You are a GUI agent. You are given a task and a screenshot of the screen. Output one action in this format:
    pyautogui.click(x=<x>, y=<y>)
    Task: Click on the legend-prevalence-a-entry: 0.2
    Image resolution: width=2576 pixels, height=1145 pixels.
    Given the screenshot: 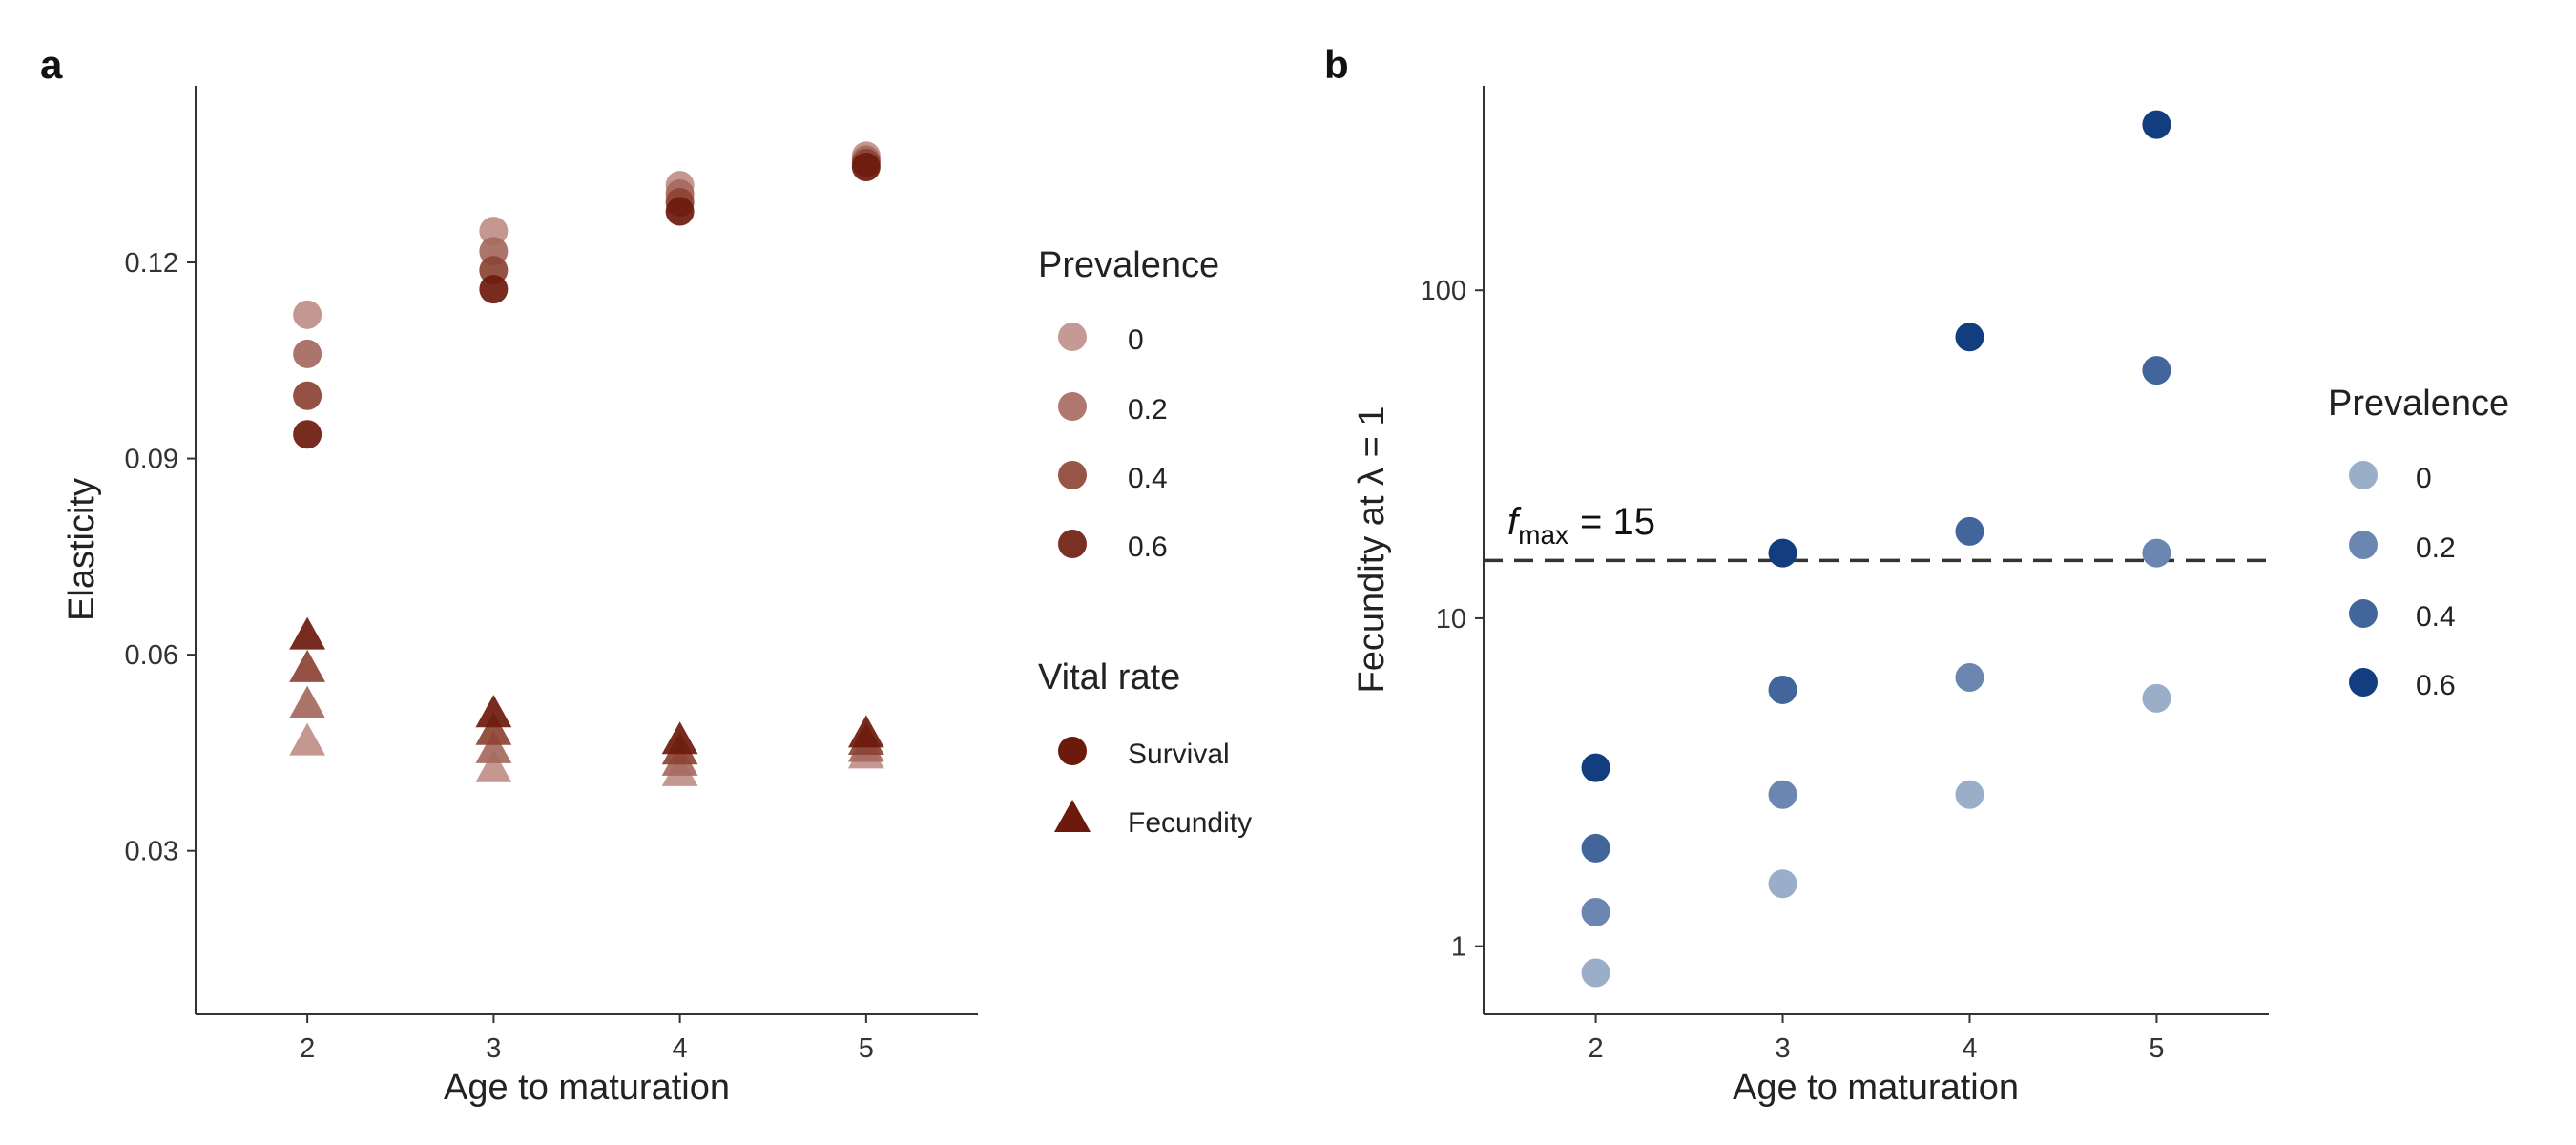 What is the action you would take?
    pyautogui.click(x=1113, y=409)
    